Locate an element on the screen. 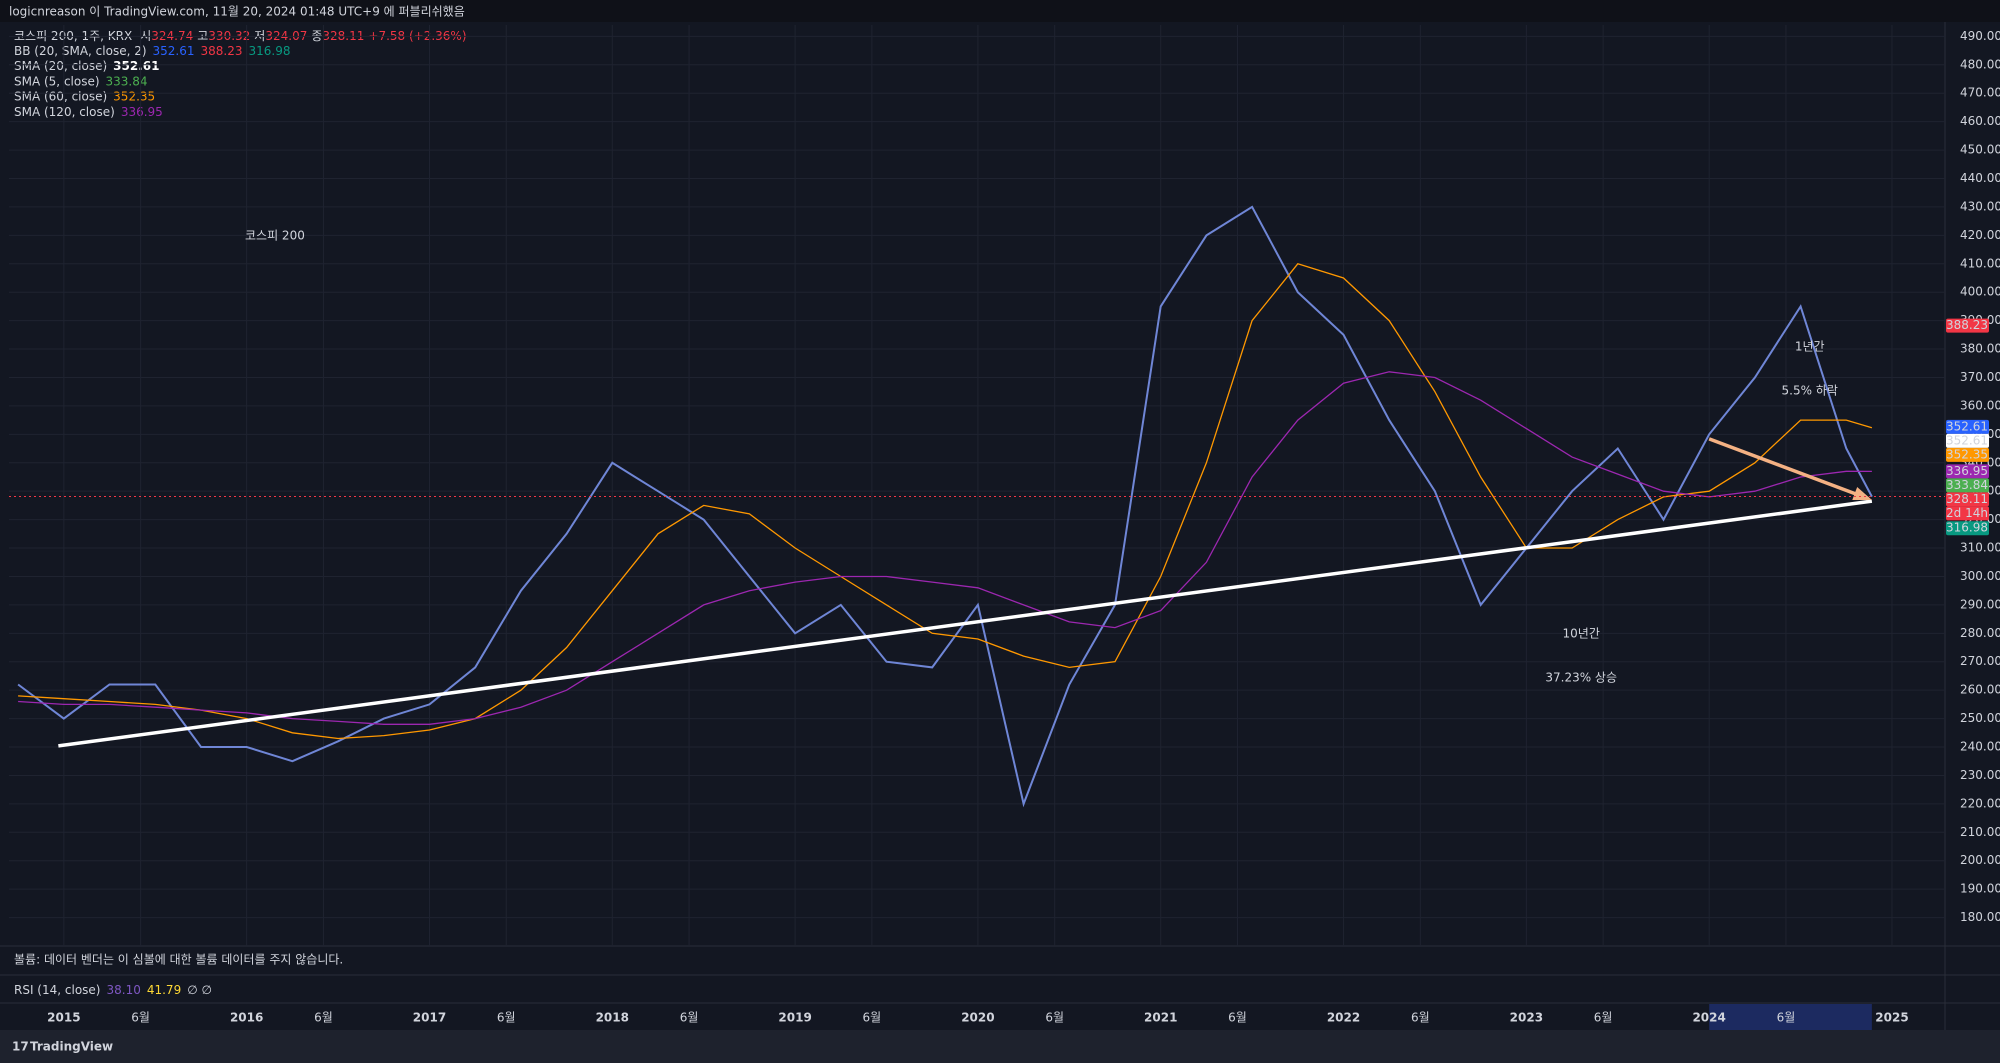 The height and width of the screenshot is (1063, 2000). y-tick-label: 250.00 is located at coordinates (1980, 718).